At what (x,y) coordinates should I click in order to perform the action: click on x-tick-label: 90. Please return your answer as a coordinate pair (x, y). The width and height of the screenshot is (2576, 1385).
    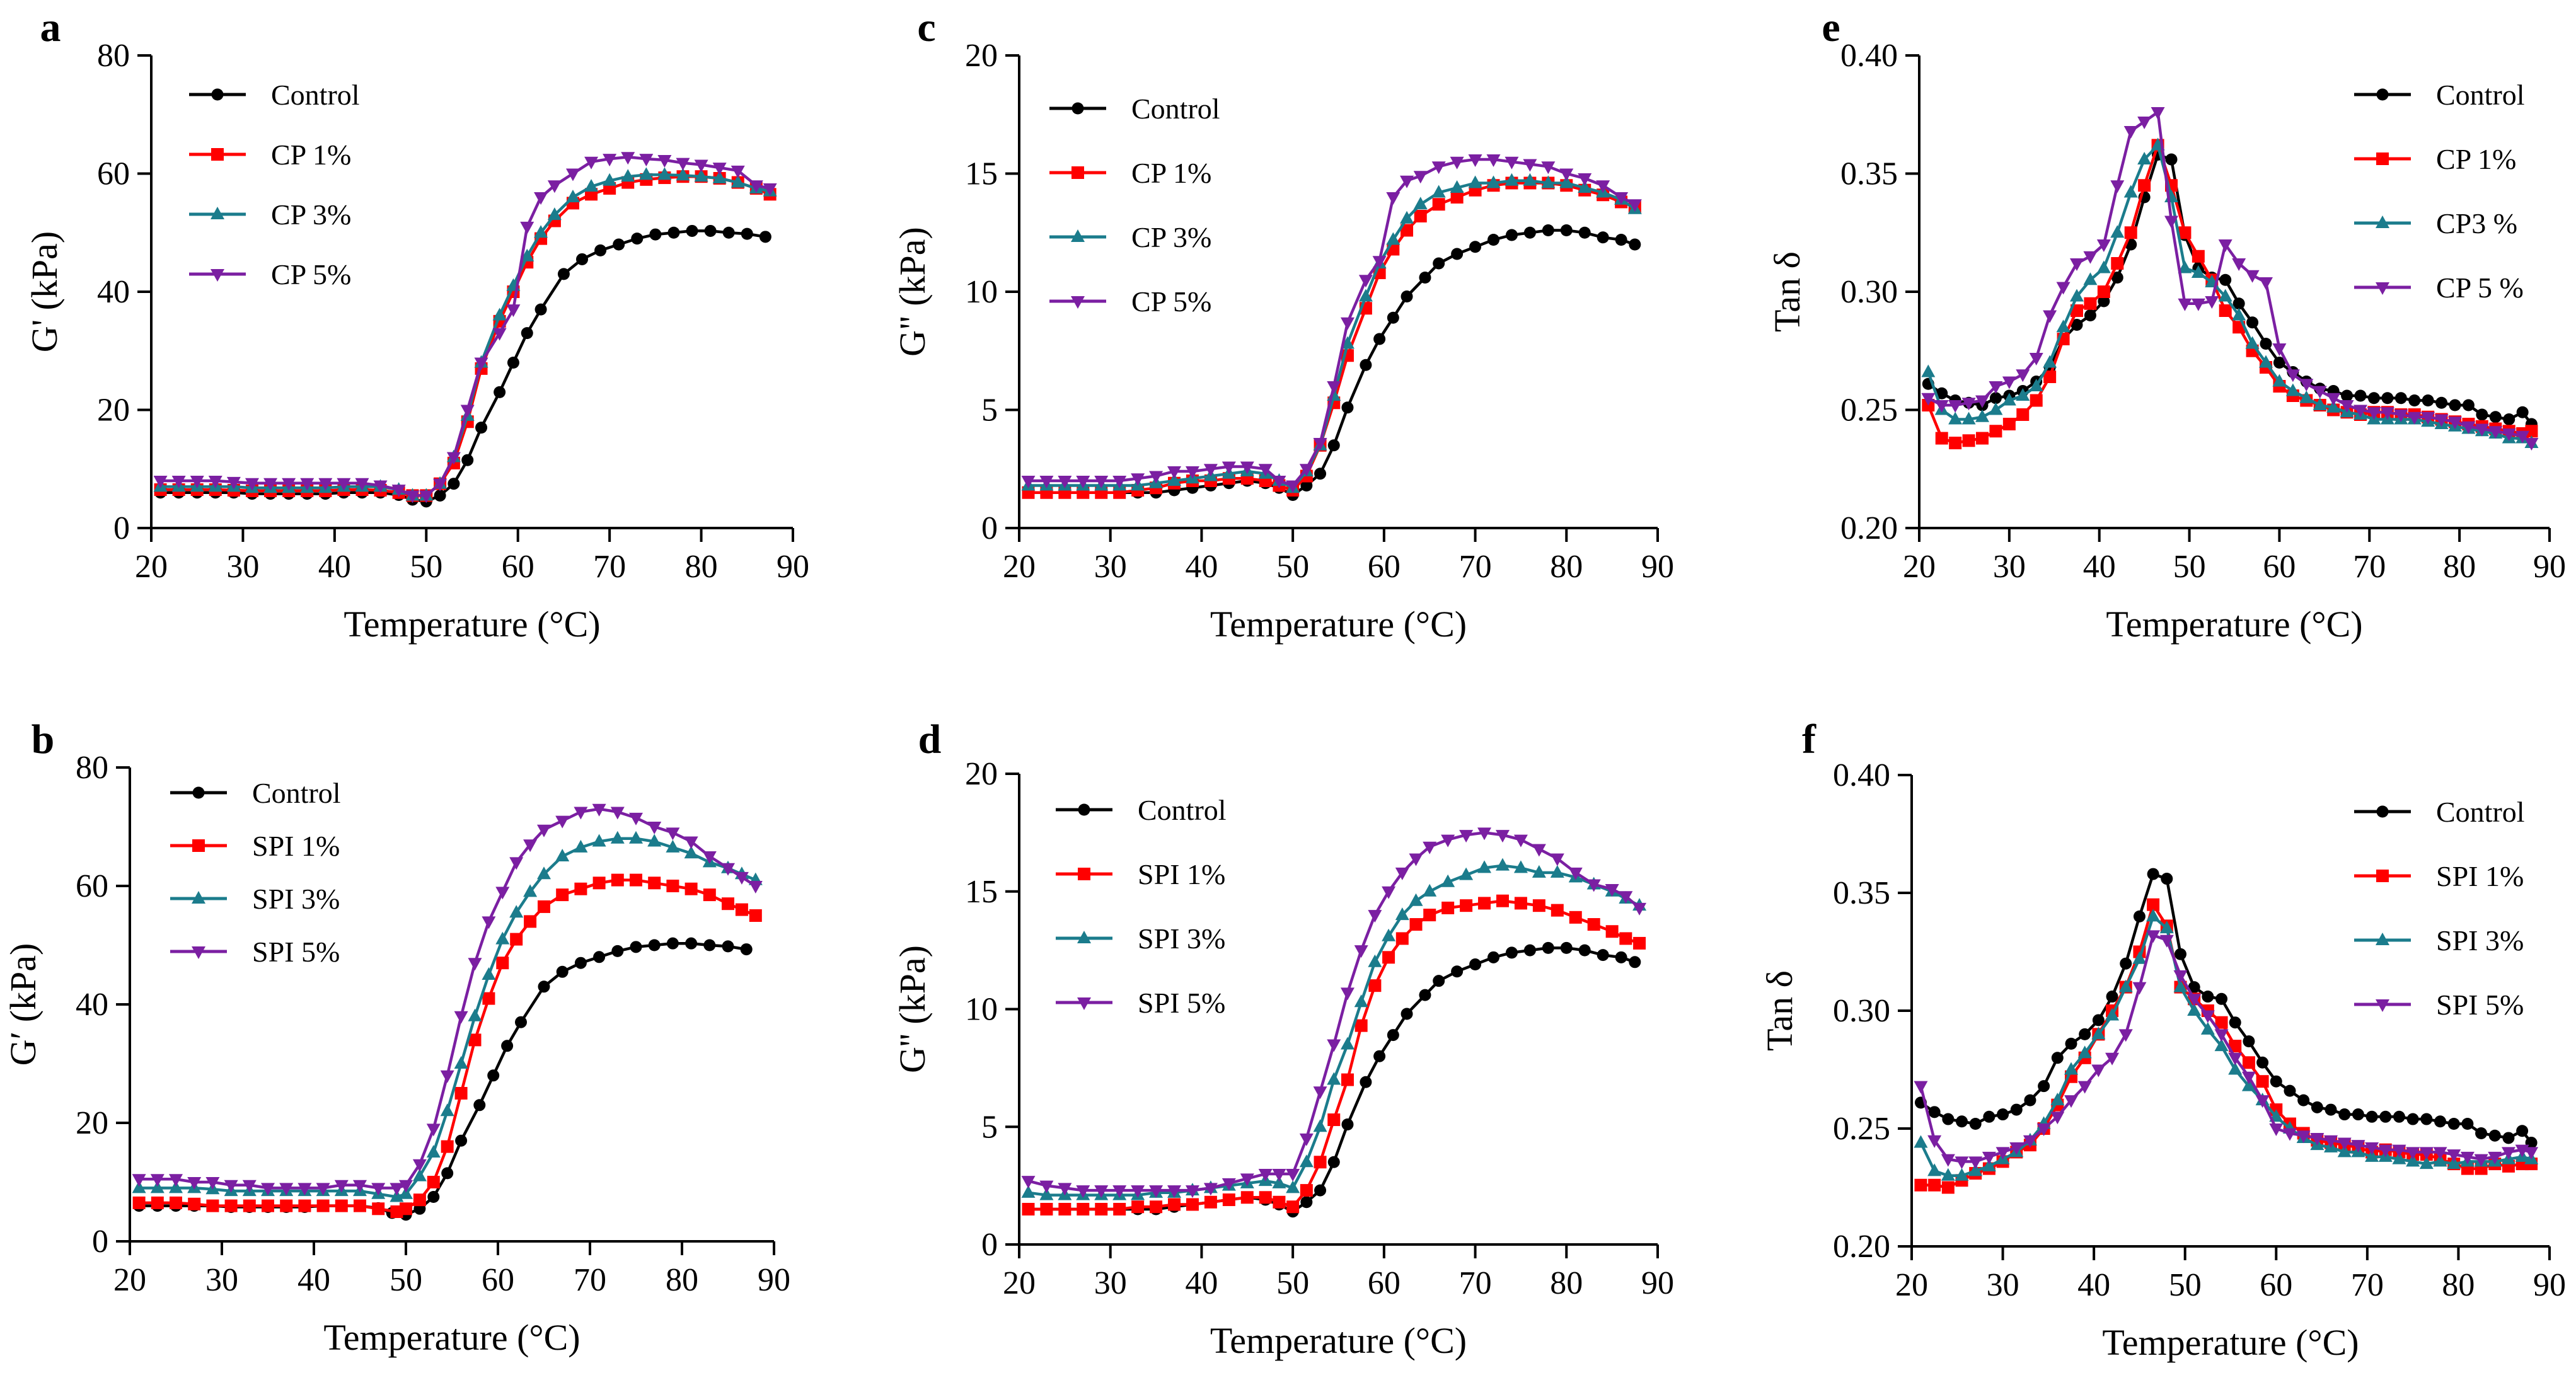
    Looking at the image, I should click on (793, 567).